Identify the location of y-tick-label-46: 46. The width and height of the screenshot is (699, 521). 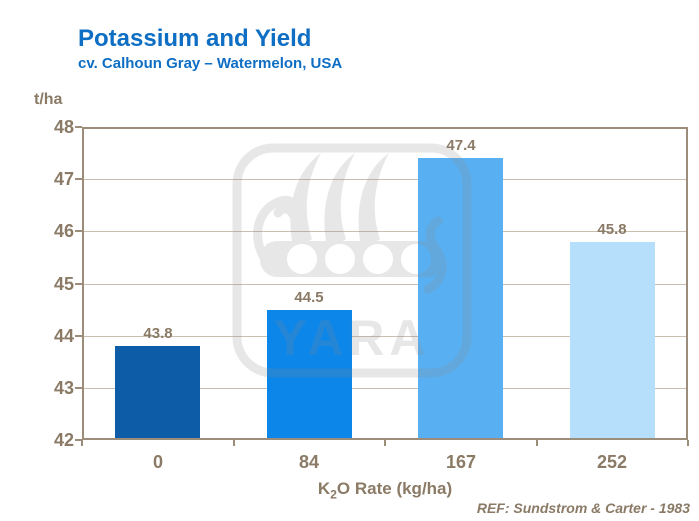
(63, 231).